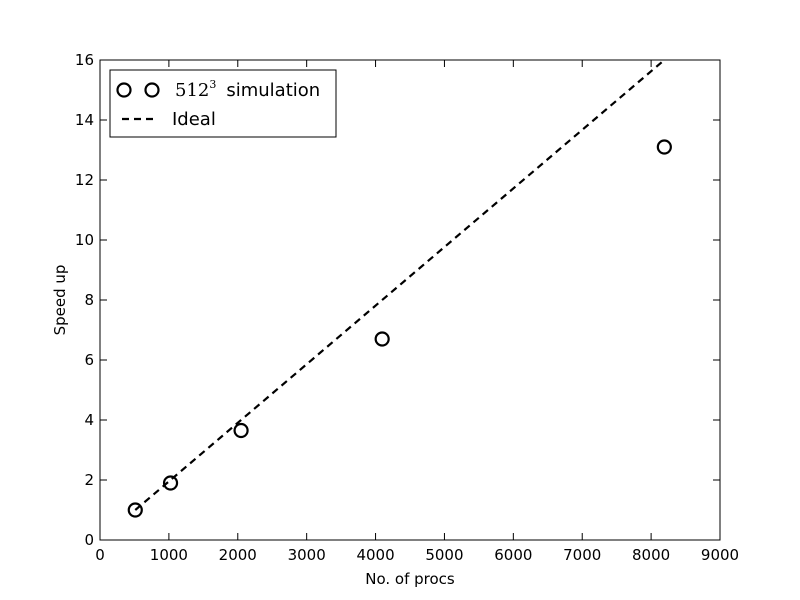  I want to click on x-tick-label: 1000, so click(169, 555).